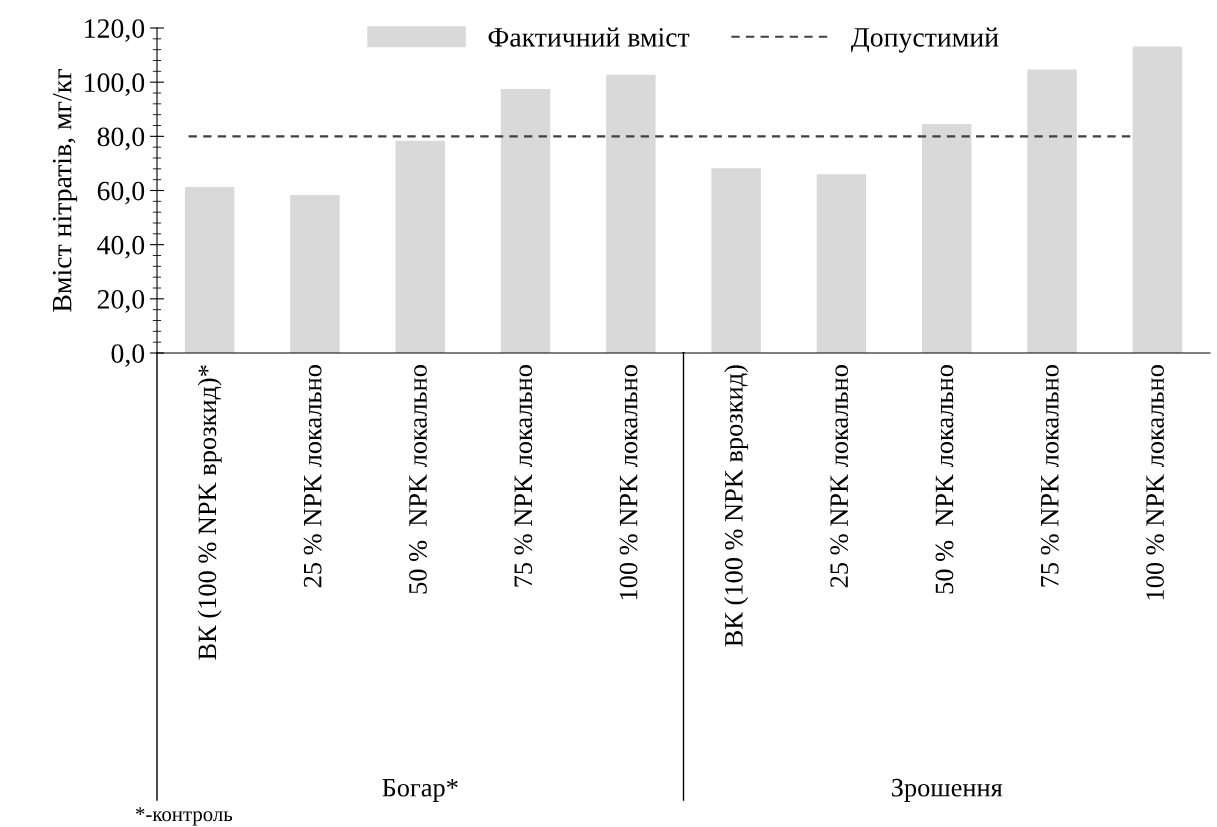 The image size is (1217, 827). Describe the element at coordinates (115, 85) in the screenshot. I see `y-tick-label: 100,0` at that location.